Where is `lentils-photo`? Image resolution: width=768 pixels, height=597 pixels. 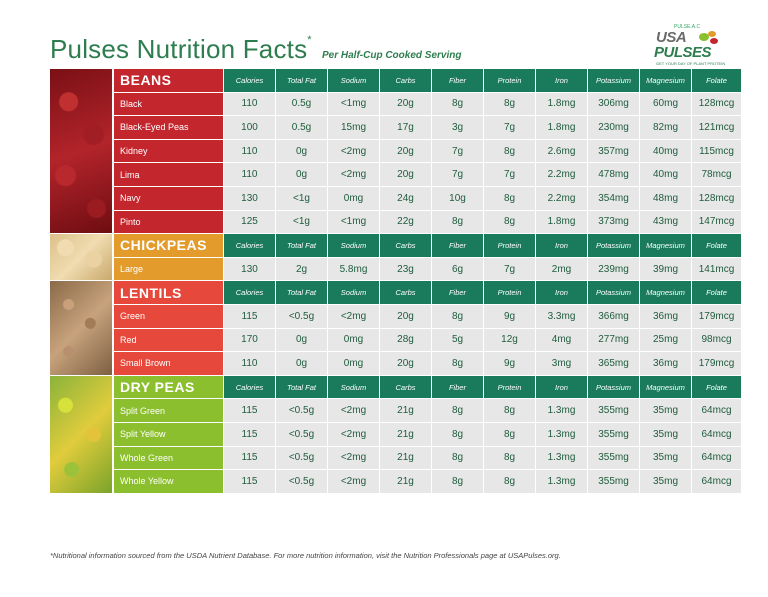 lentils-photo is located at coordinates (82, 328).